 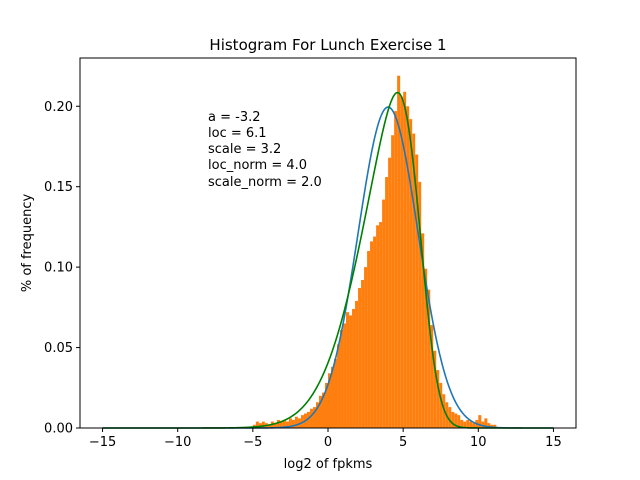 What do you see at coordinates (252, 442) in the screenshot?
I see `x-tick-label: −5` at bounding box center [252, 442].